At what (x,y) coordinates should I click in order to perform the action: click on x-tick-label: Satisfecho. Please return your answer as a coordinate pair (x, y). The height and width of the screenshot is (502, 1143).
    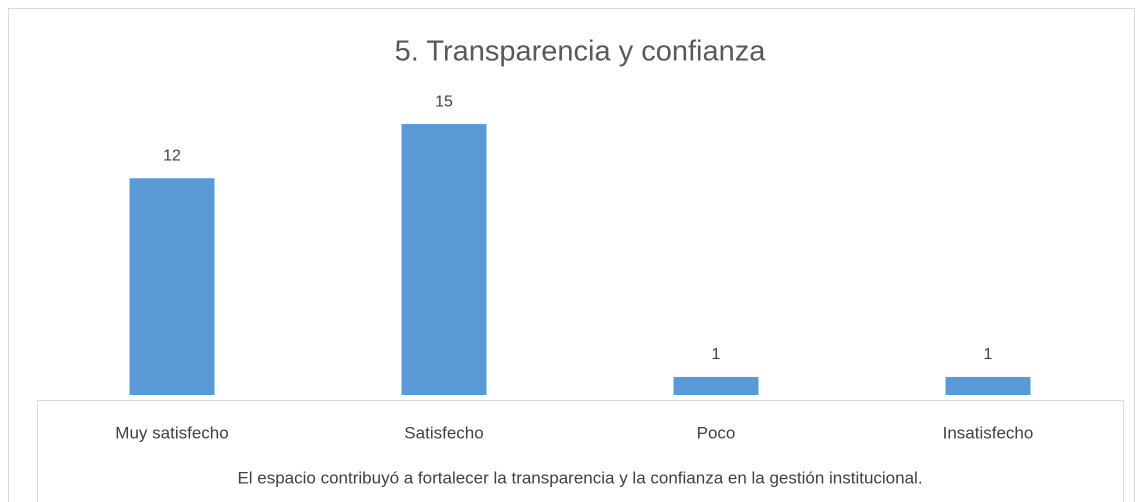
    Looking at the image, I should click on (443, 432).